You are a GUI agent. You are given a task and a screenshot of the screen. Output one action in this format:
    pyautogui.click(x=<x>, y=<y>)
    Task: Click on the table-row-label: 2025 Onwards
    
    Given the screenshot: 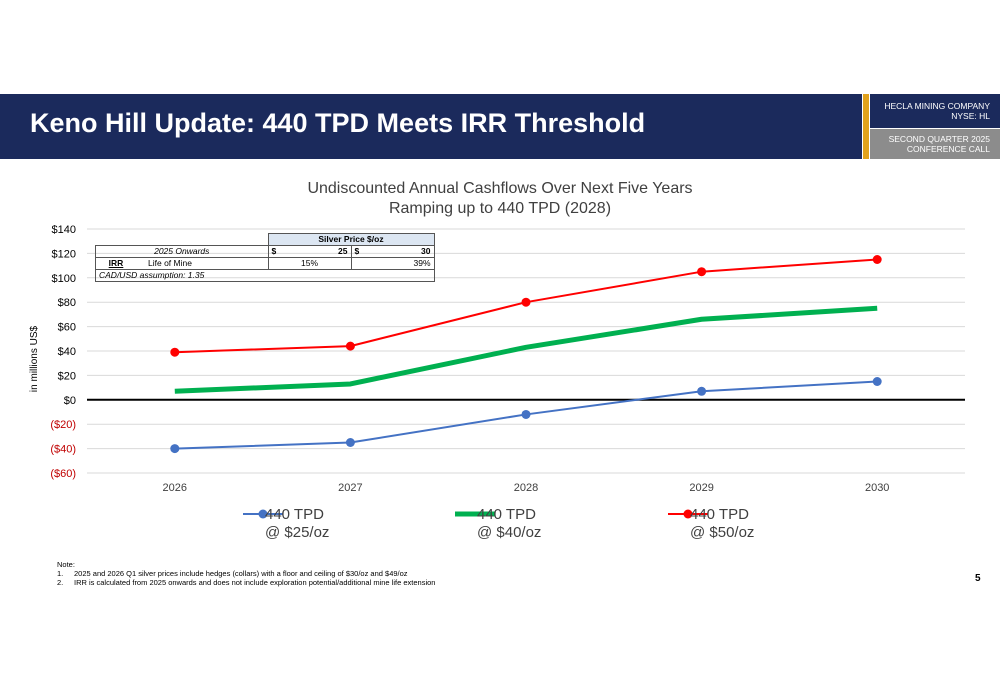 What is the action you would take?
    pyautogui.click(x=182, y=251)
    